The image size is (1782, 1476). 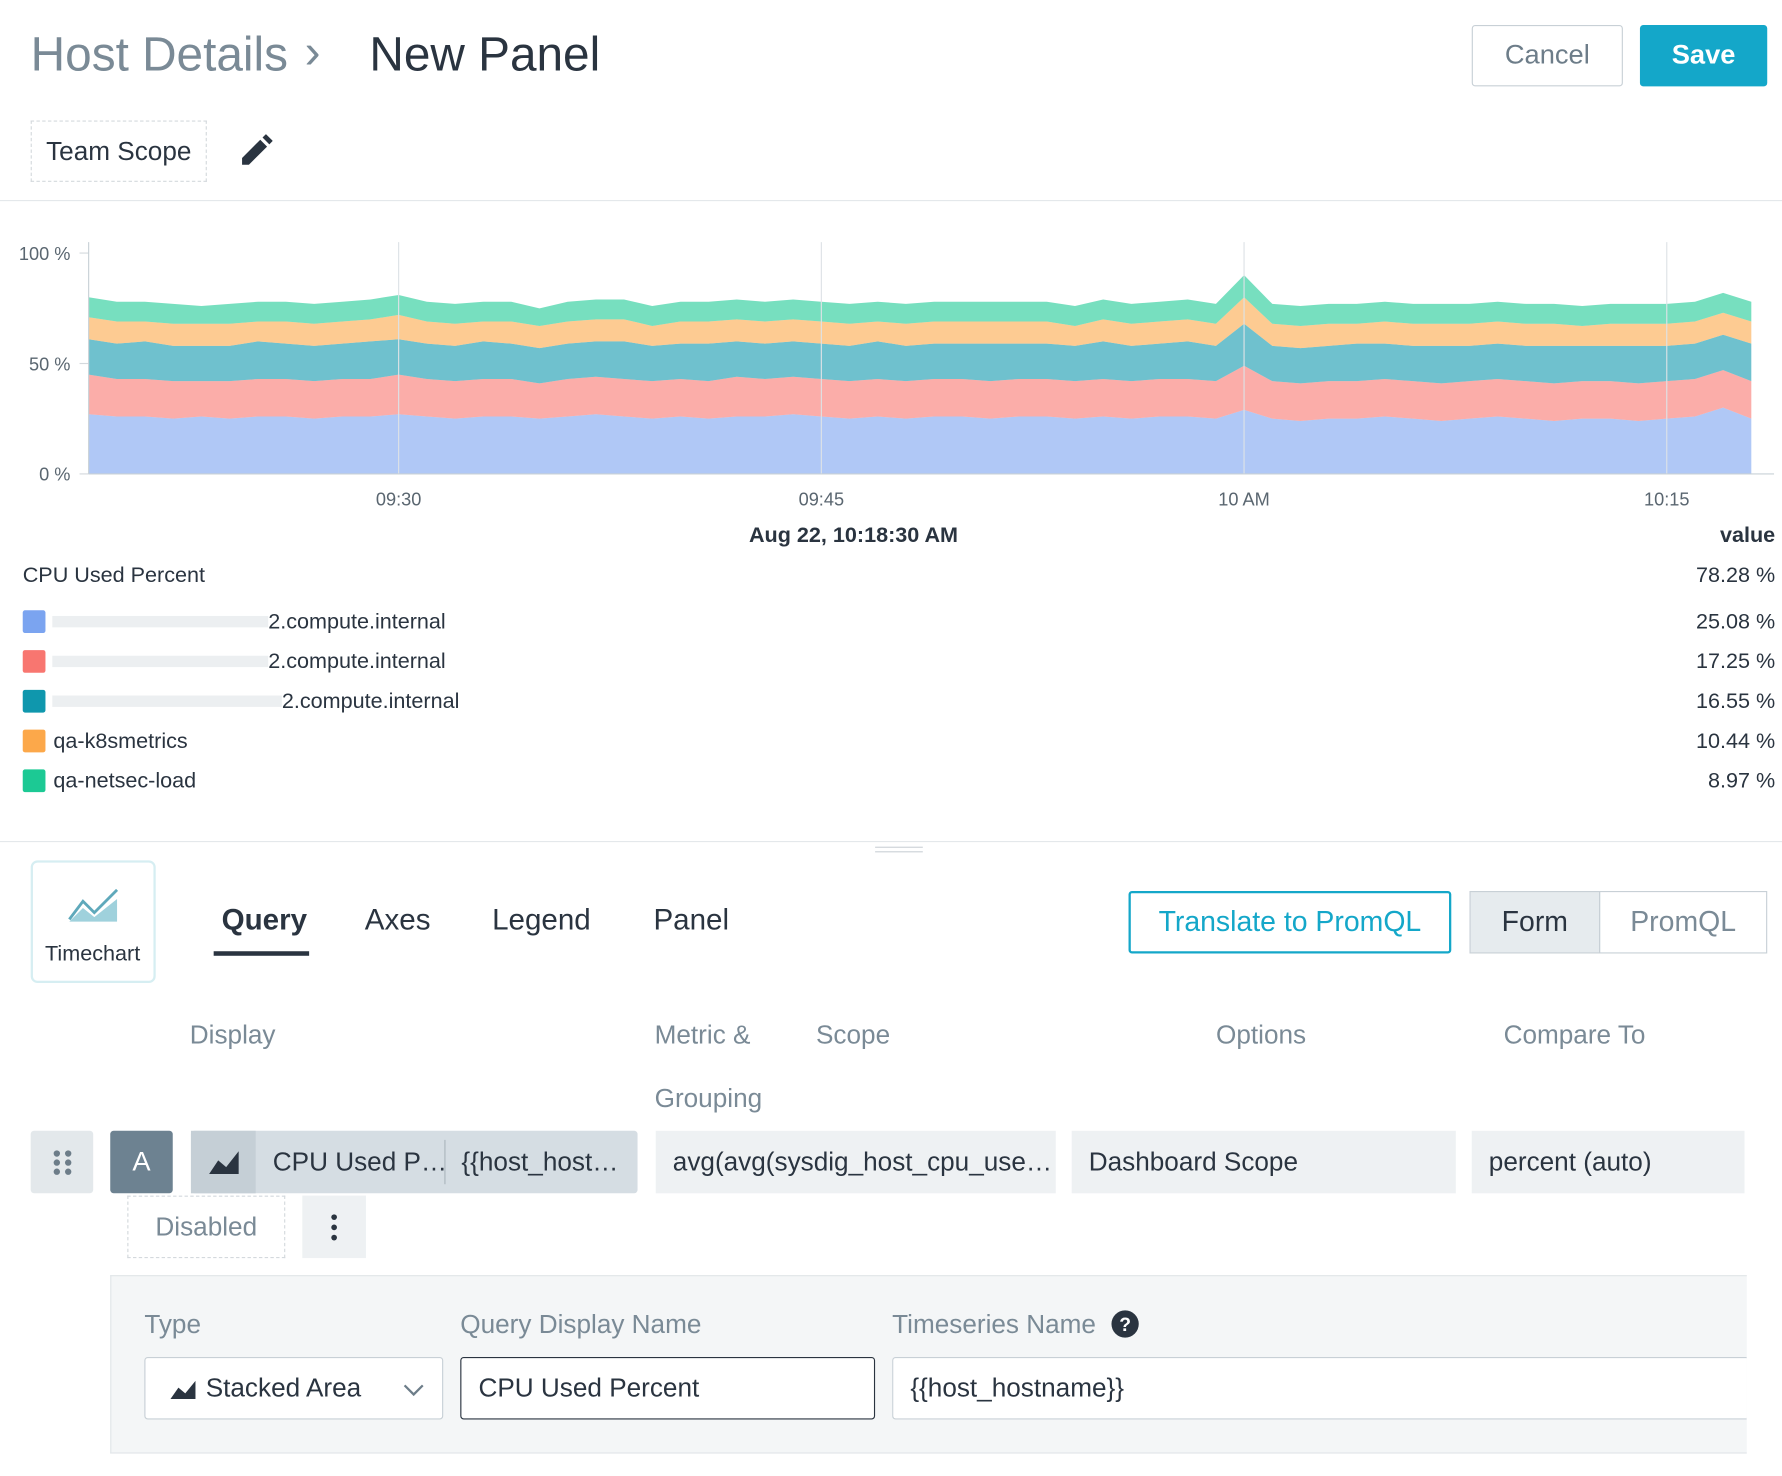 I want to click on chart-type-card: Timechart, so click(x=93, y=922).